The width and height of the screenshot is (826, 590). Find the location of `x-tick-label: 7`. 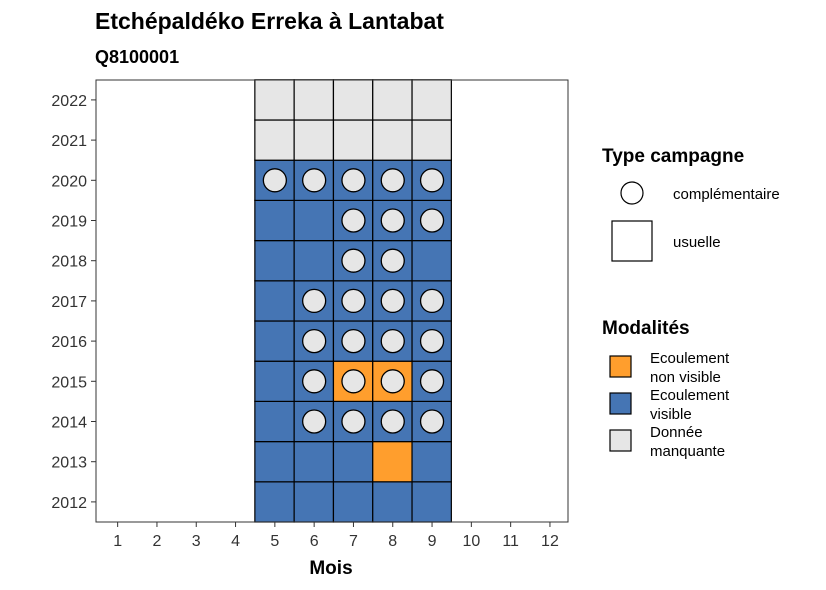

x-tick-label: 7 is located at coordinates (353, 541).